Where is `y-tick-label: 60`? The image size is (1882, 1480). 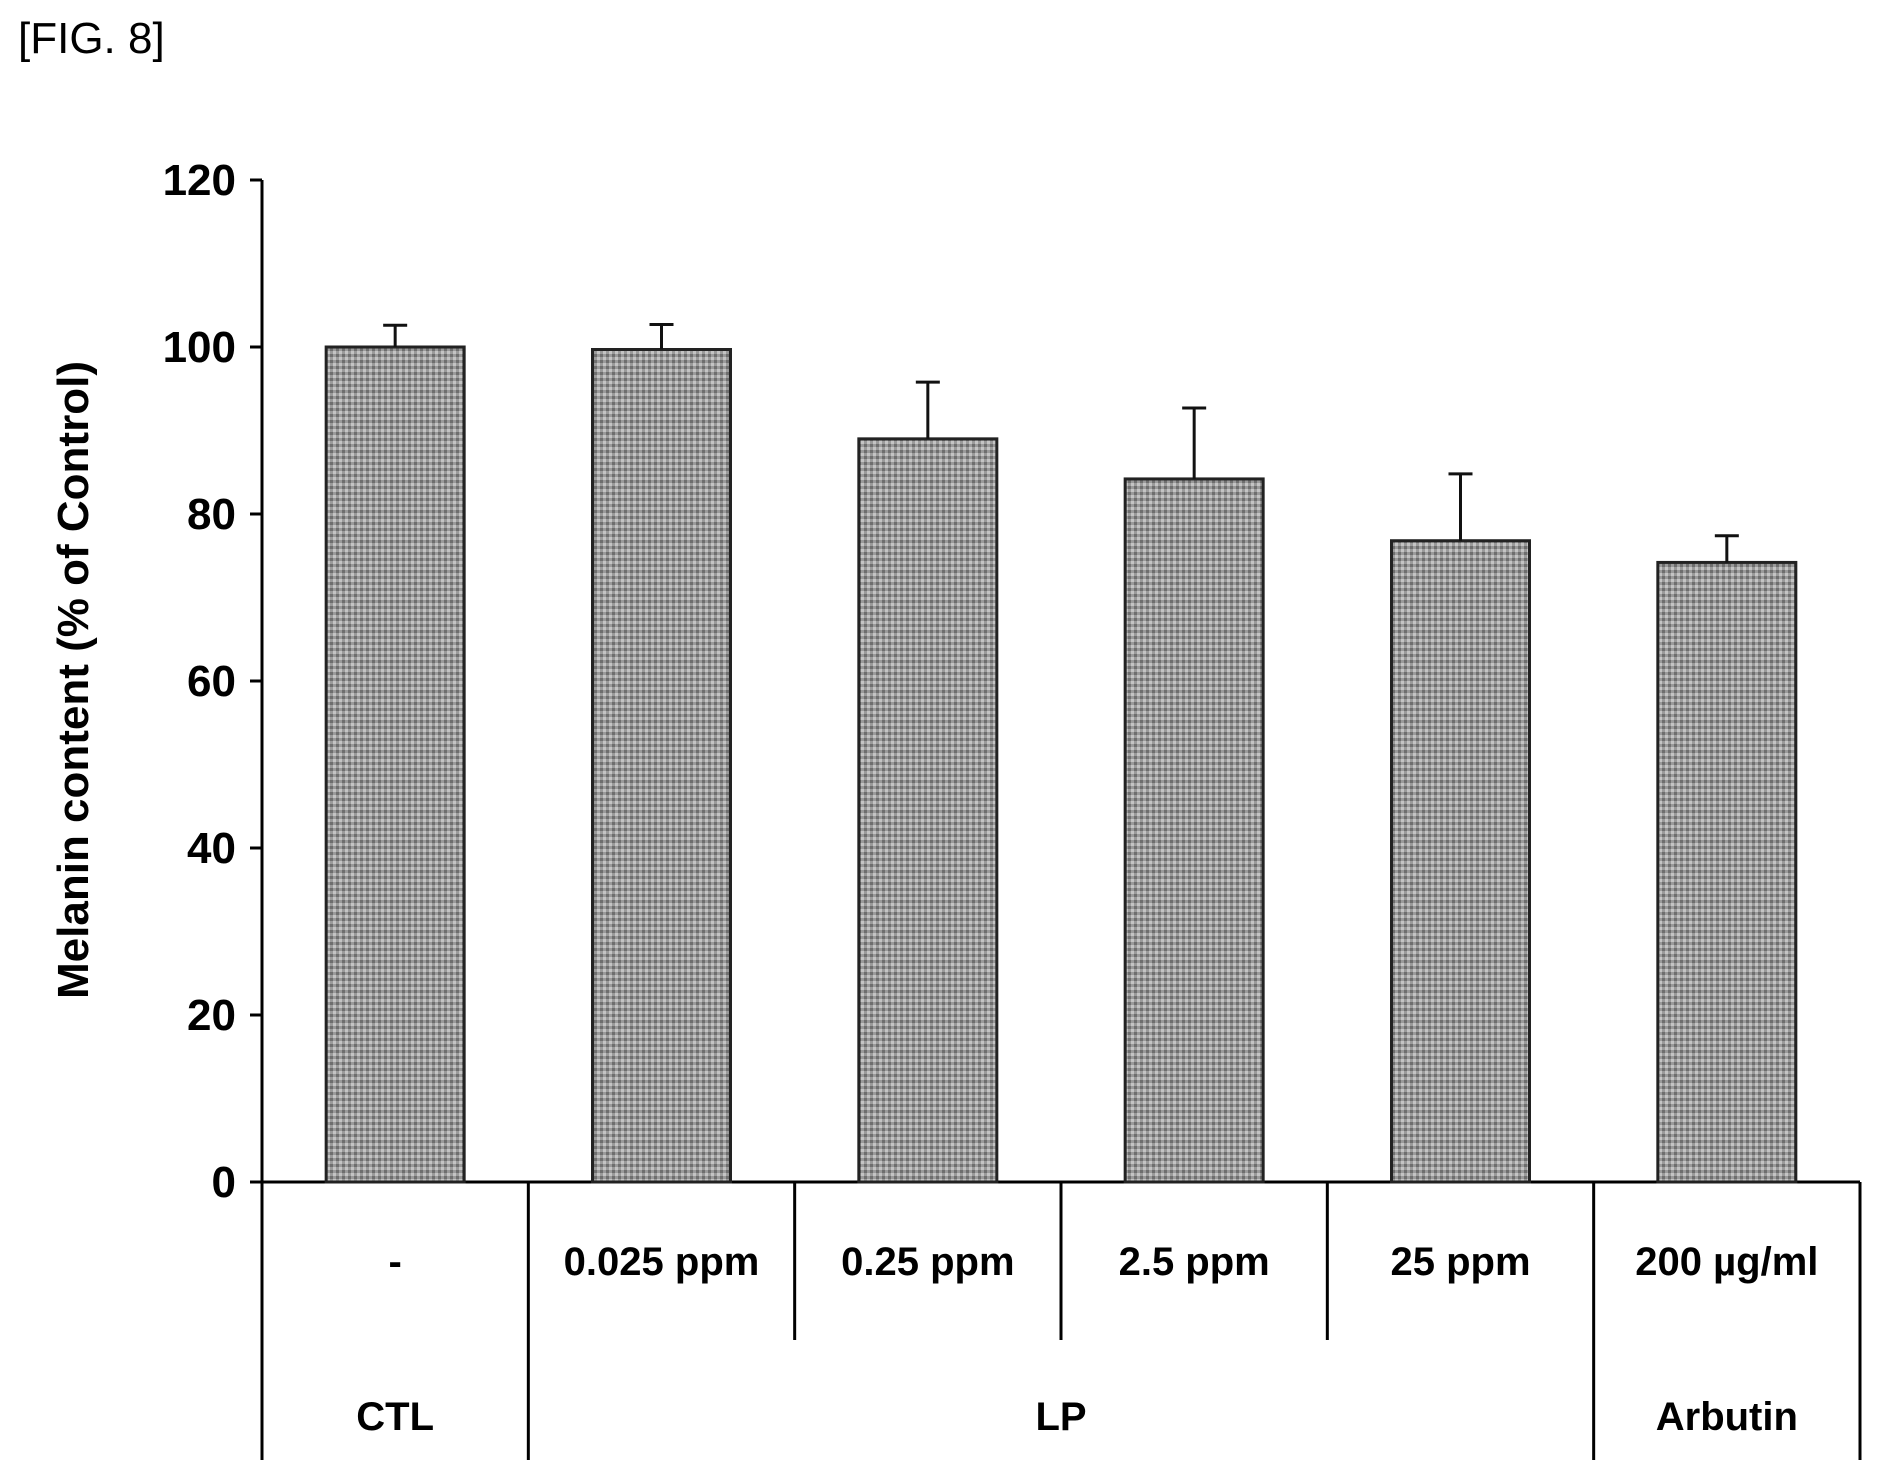 y-tick-label: 60 is located at coordinates (211, 681).